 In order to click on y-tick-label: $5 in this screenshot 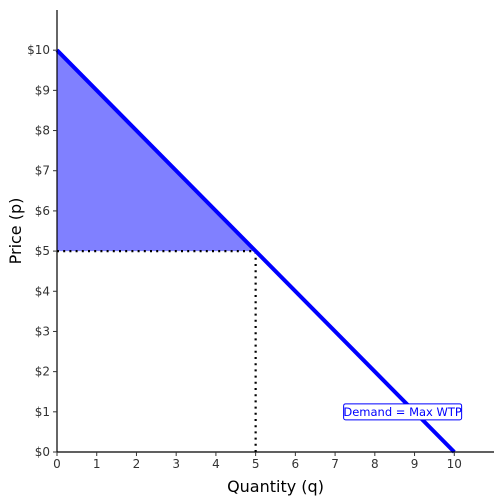, I will do `click(42, 251)`.